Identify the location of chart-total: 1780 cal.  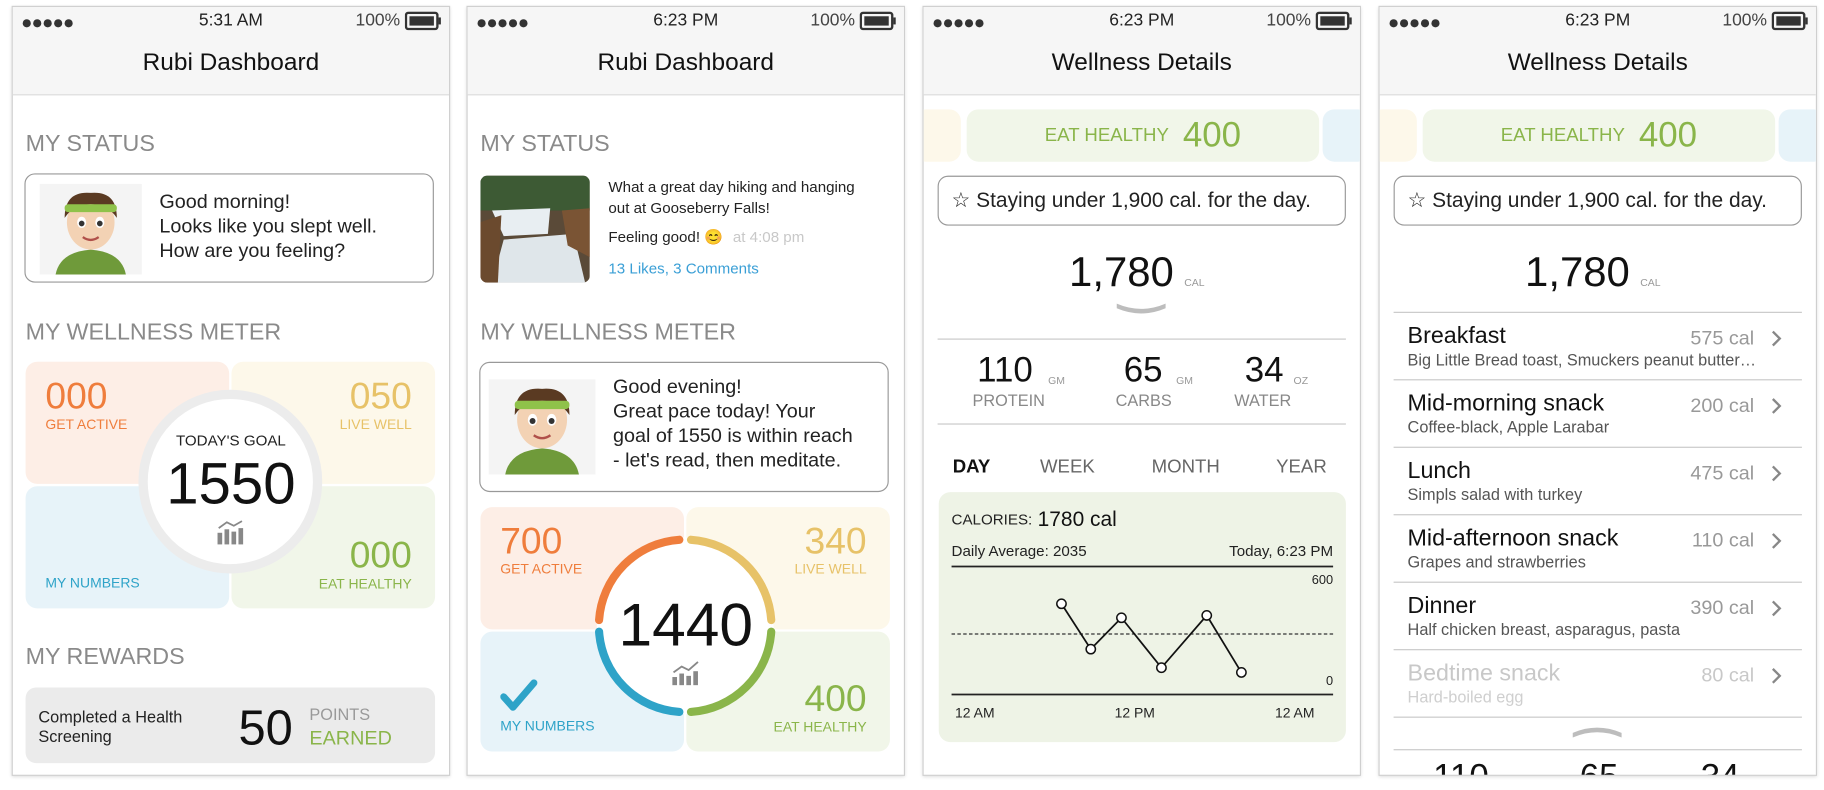
(1077, 519).